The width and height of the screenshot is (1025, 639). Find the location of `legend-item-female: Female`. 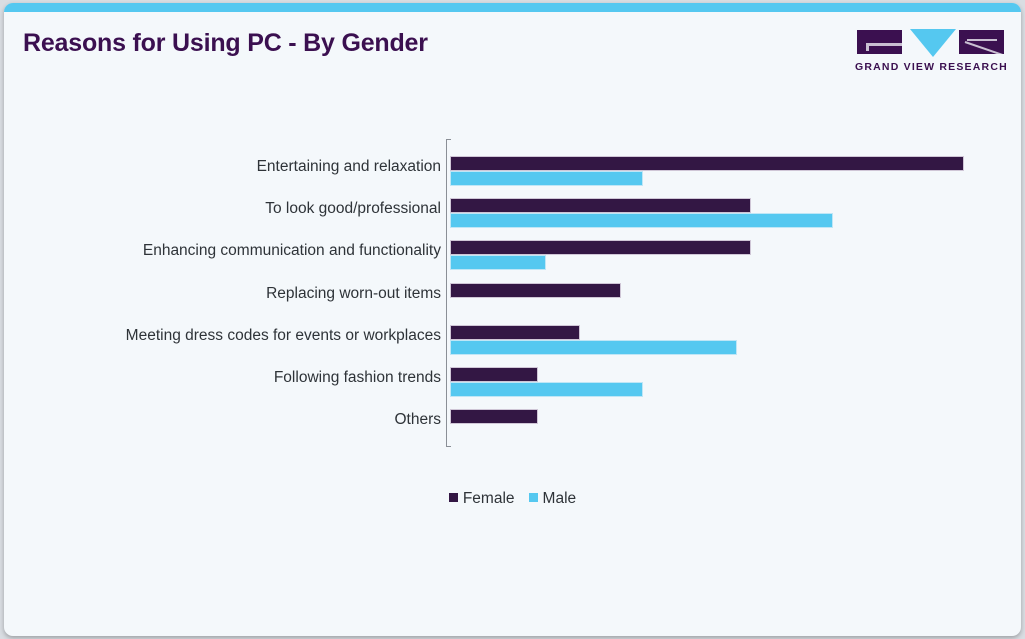

legend-item-female: Female is located at coordinates (481, 499).